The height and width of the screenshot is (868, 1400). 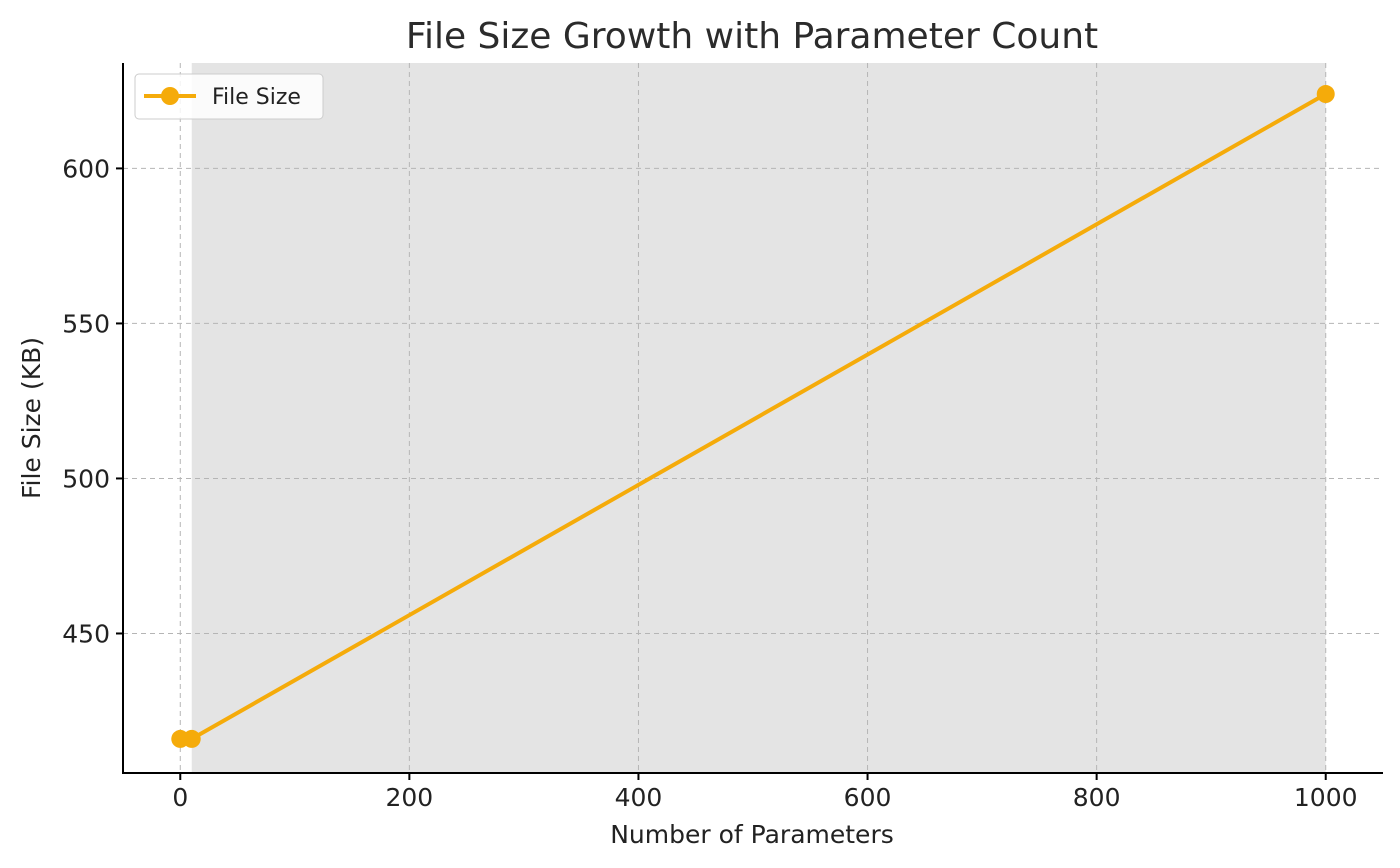 I want to click on y-ticks: 450 500 550 600, so click(x=92, y=401).